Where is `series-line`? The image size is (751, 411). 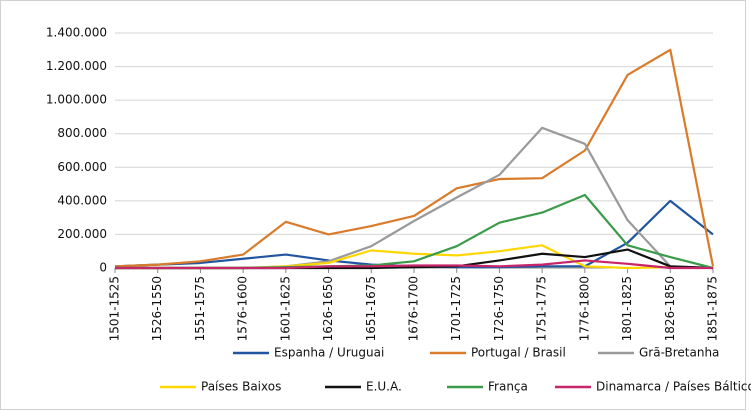 series-line is located at coordinates (414, 264).